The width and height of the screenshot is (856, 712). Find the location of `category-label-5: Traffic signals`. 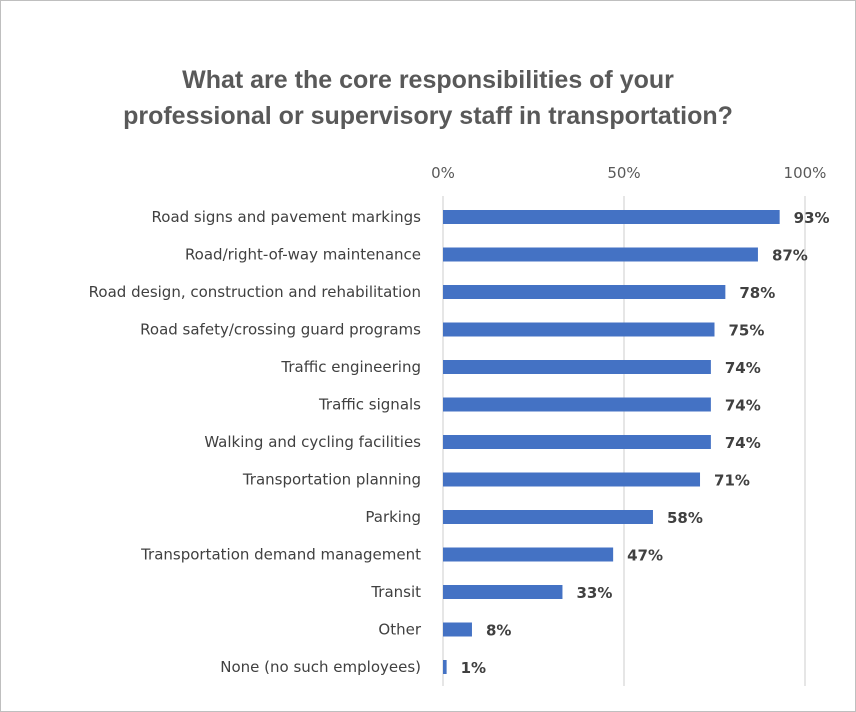

category-label-5: Traffic signals is located at coordinates (369, 405).